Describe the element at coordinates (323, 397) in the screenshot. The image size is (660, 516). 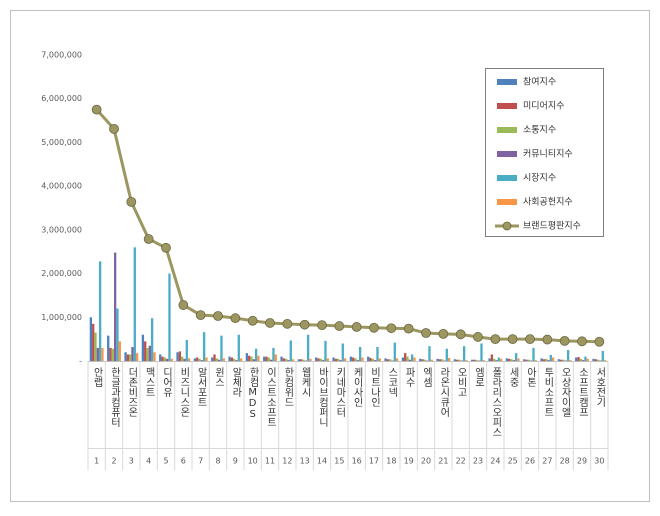
I see `x-tick-label: 바이브컴퍼니` at that location.